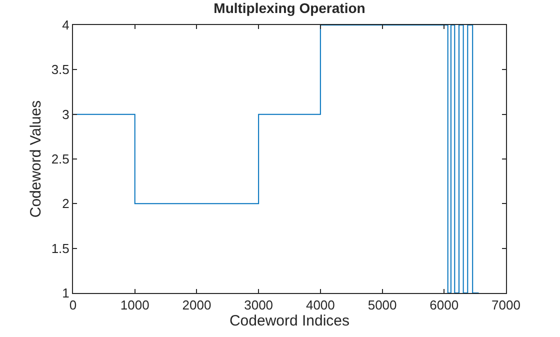 The image size is (560, 337). Describe the element at coordinates (66, 114) in the screenshot. I see `y-tick-label: 3` at that location.